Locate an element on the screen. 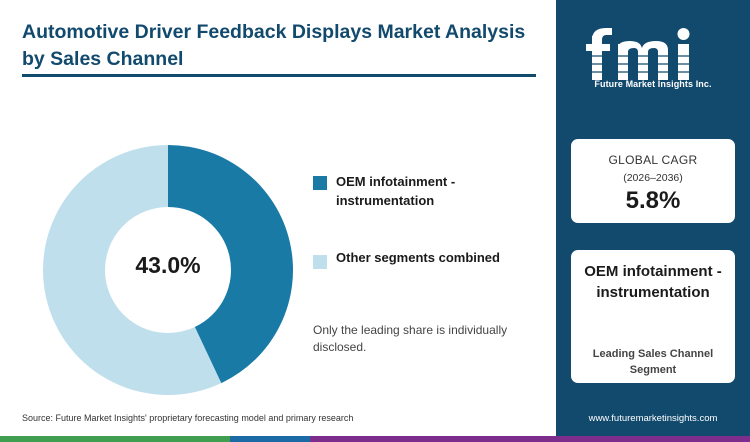 This screenshot has height=442, width=750. logo-subtitle: Future Market Insights Inc. is located at coordinates (653, 84).